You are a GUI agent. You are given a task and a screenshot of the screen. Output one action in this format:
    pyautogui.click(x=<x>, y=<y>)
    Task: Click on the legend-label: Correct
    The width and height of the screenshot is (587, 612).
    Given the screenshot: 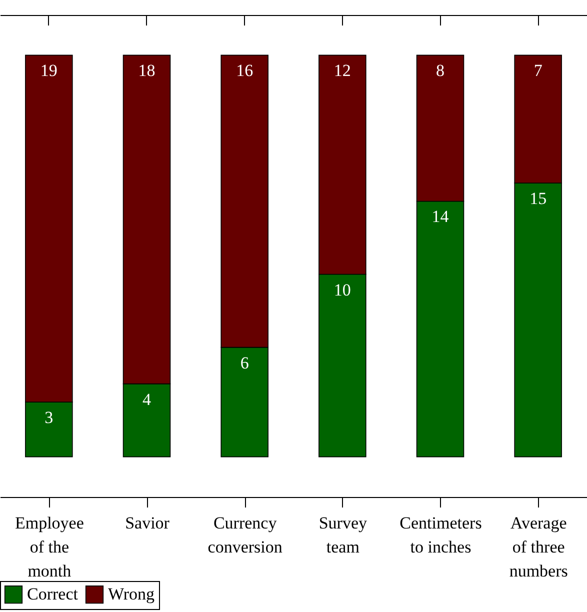 What is the action you would take?
    pyautogui.click(x=52, y=594)
    